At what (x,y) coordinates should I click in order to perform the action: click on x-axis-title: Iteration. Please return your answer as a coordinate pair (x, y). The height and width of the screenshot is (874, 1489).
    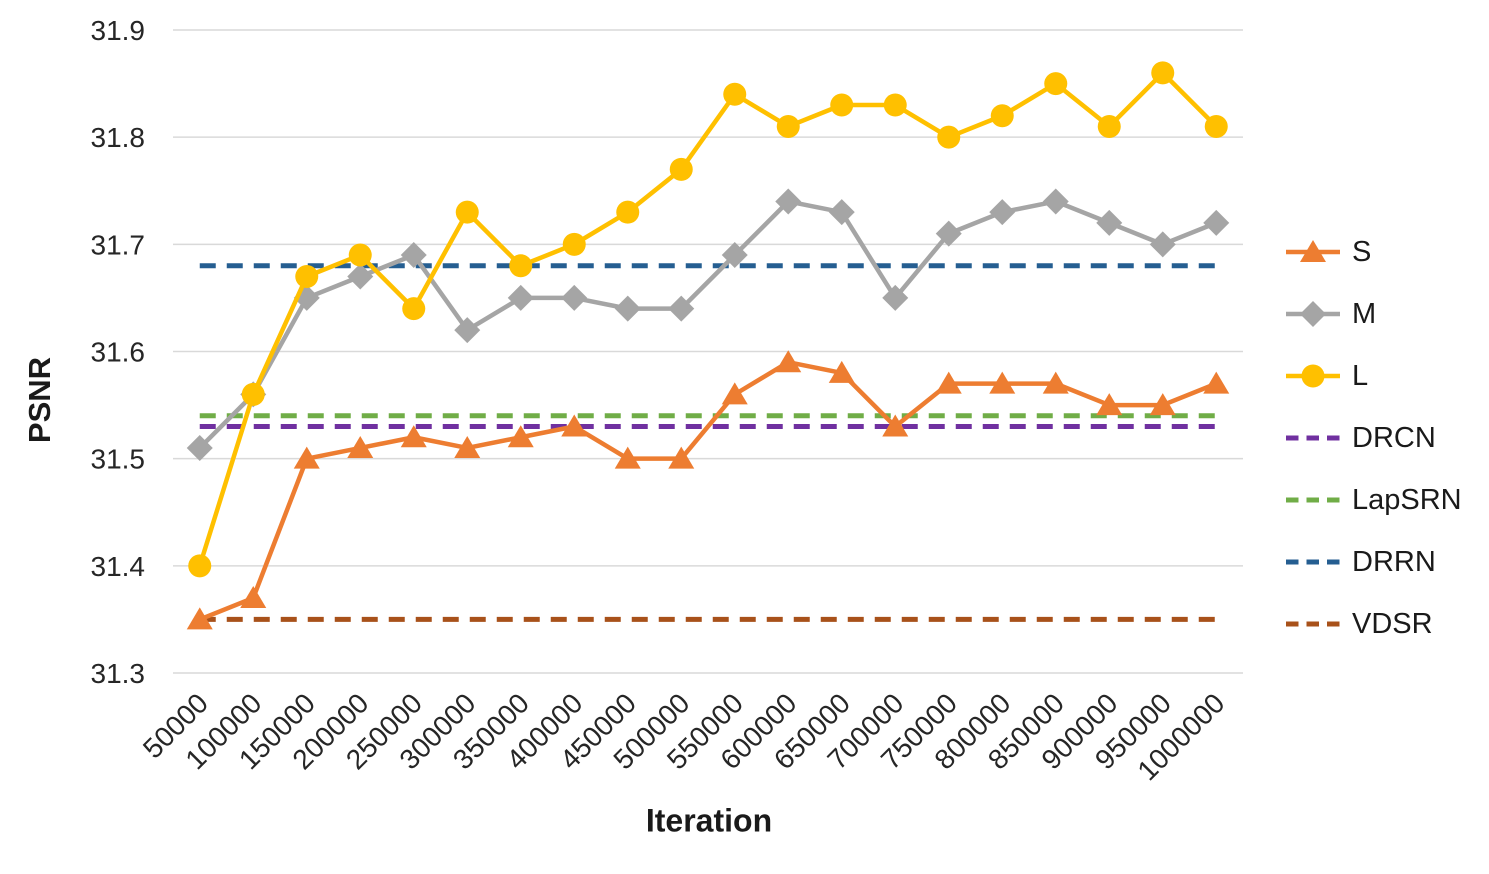
    Looking at the image, I should click on (709, 820).